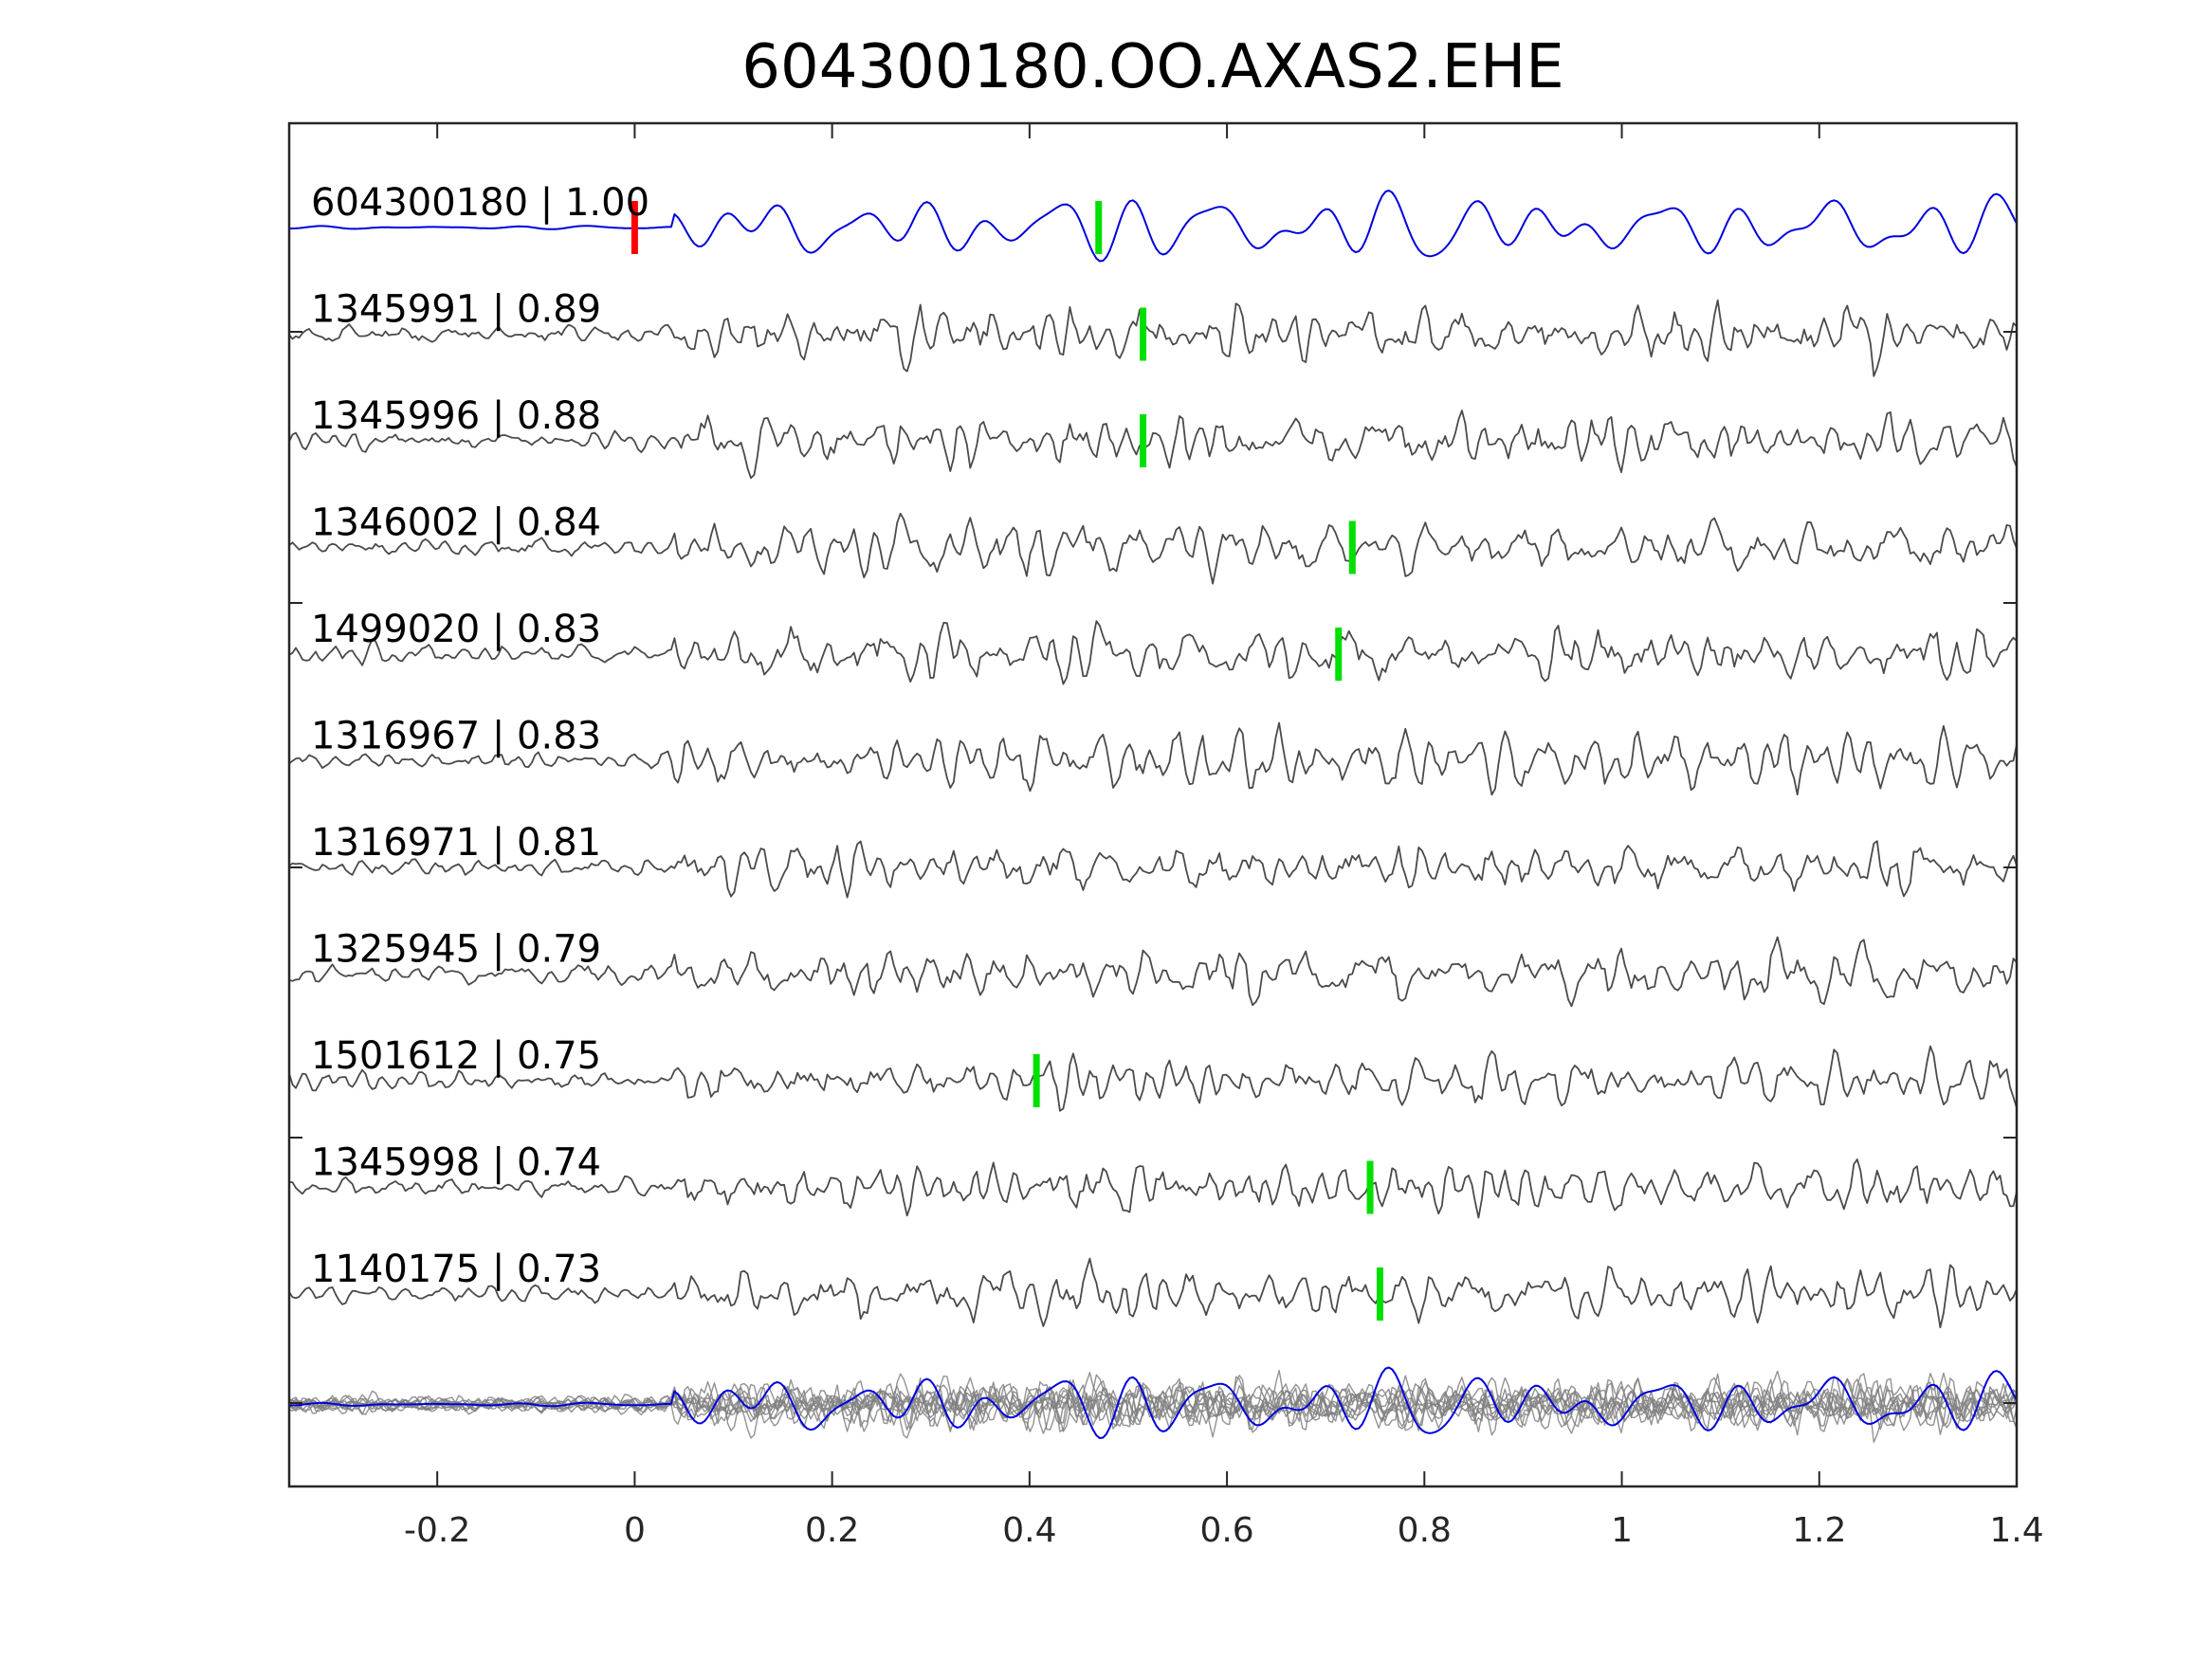 The height and width of the screenshot is (1659, 2212). I want to click on trace-label: 1316967 | 0.83, so click(456, 736).